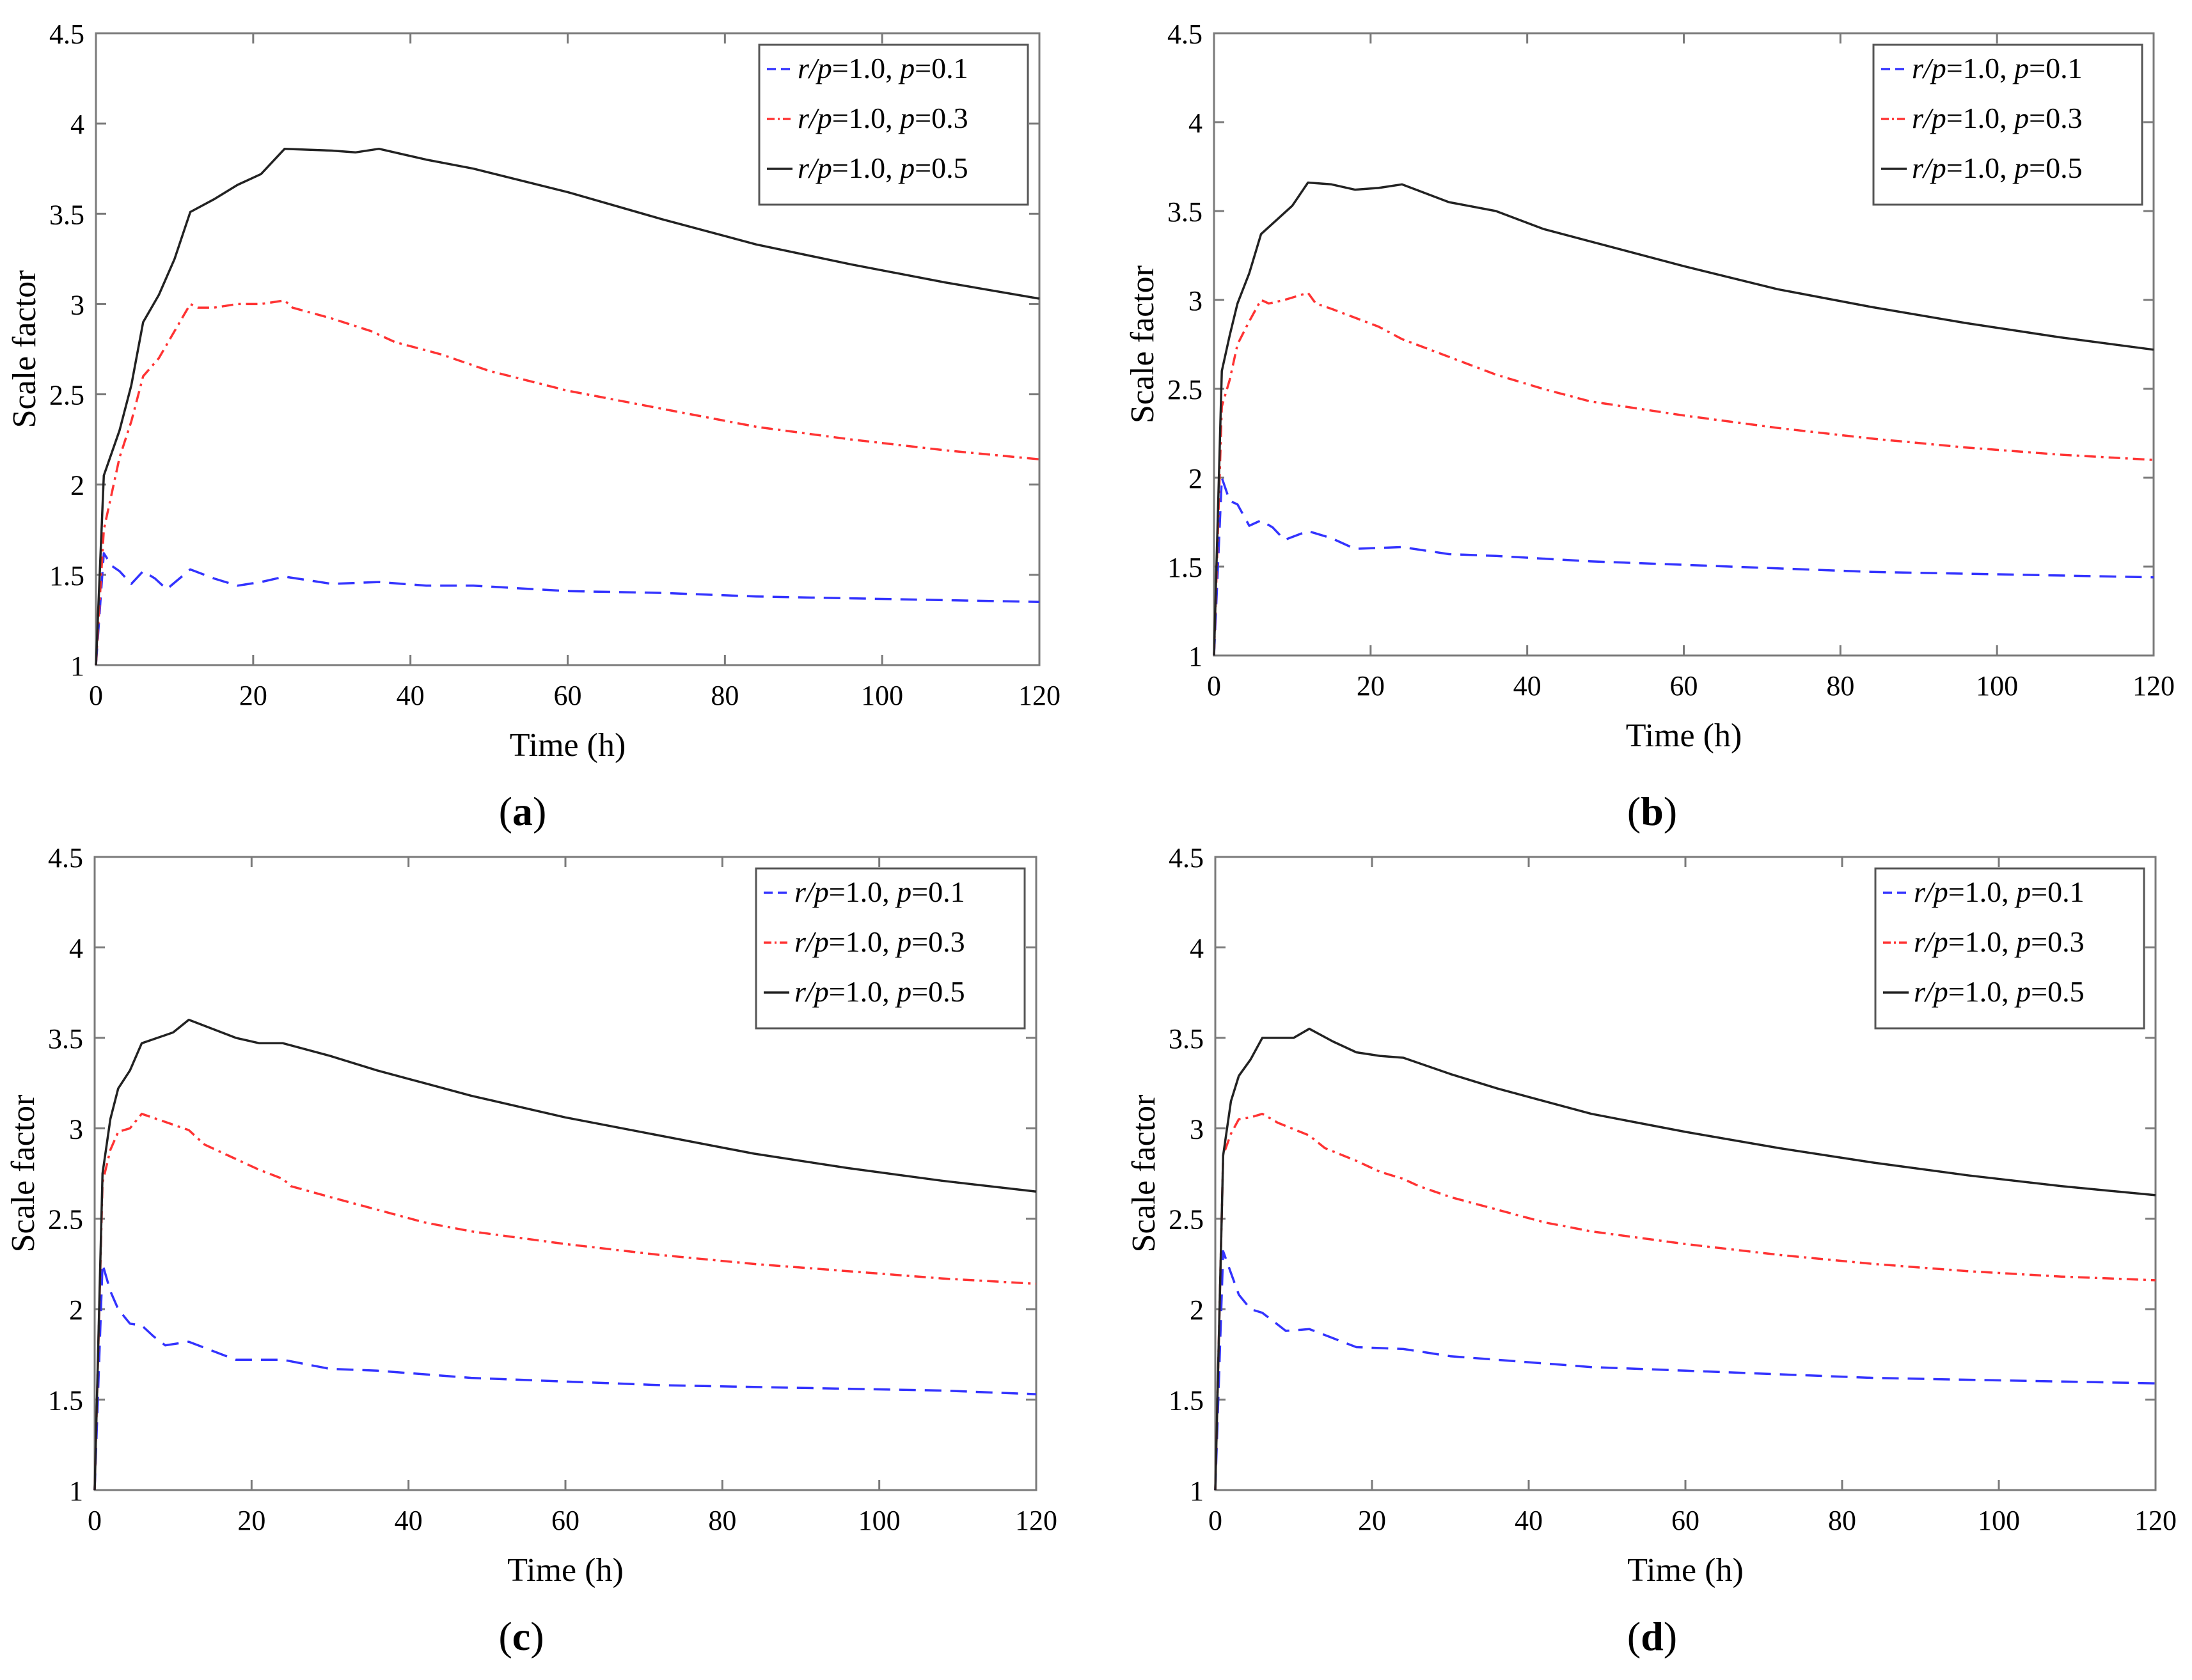 The height and width of the screenshot is (1680, 2192). Describe the element at coordinates (1185, 389) in the screenshot. I see `y-tick-label: 2.5` at that location.